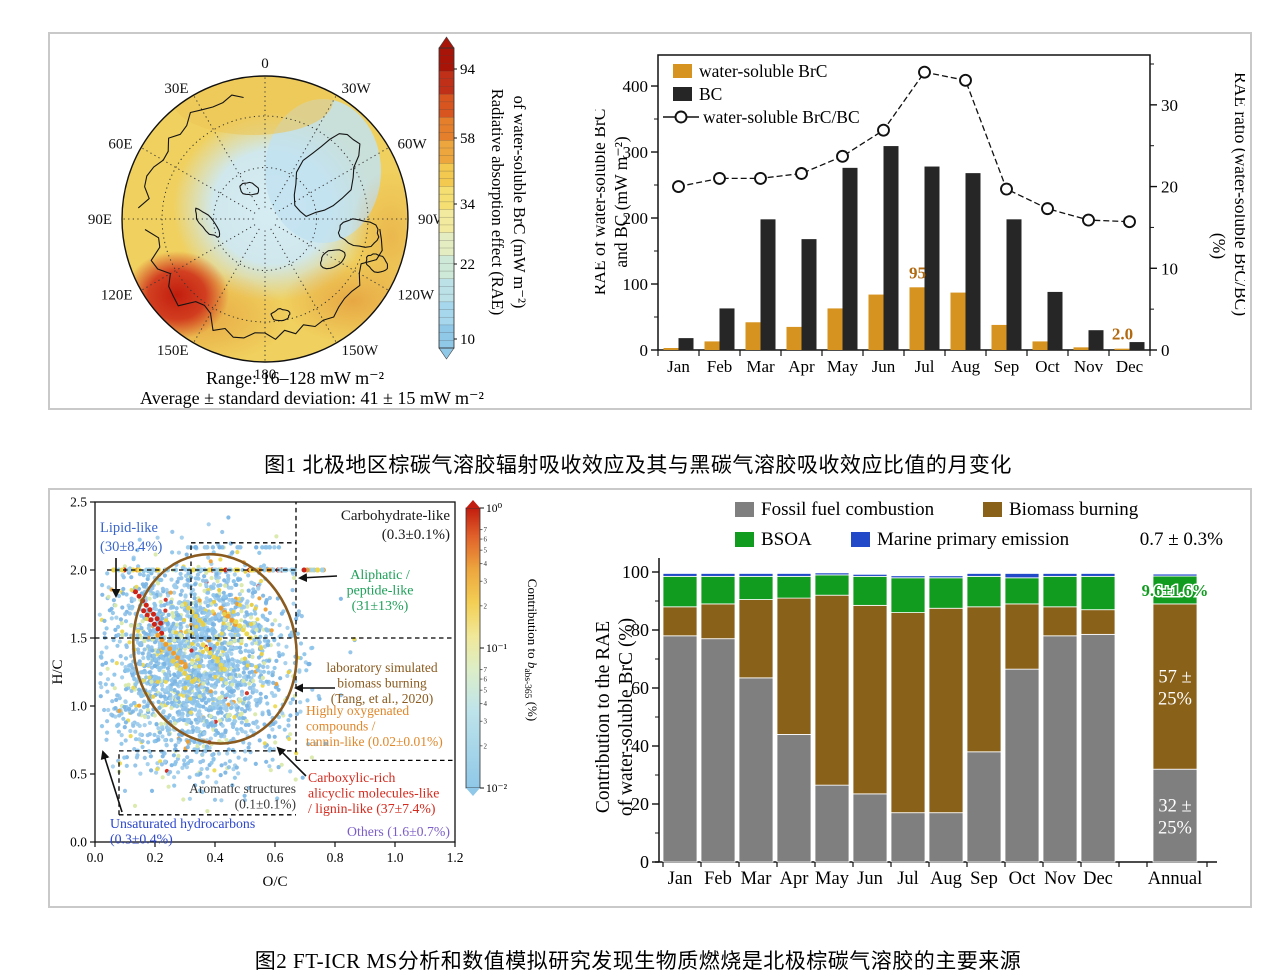 The image size is (1276, 975). I want to click on svg-text: 30W, so click(357, 89).